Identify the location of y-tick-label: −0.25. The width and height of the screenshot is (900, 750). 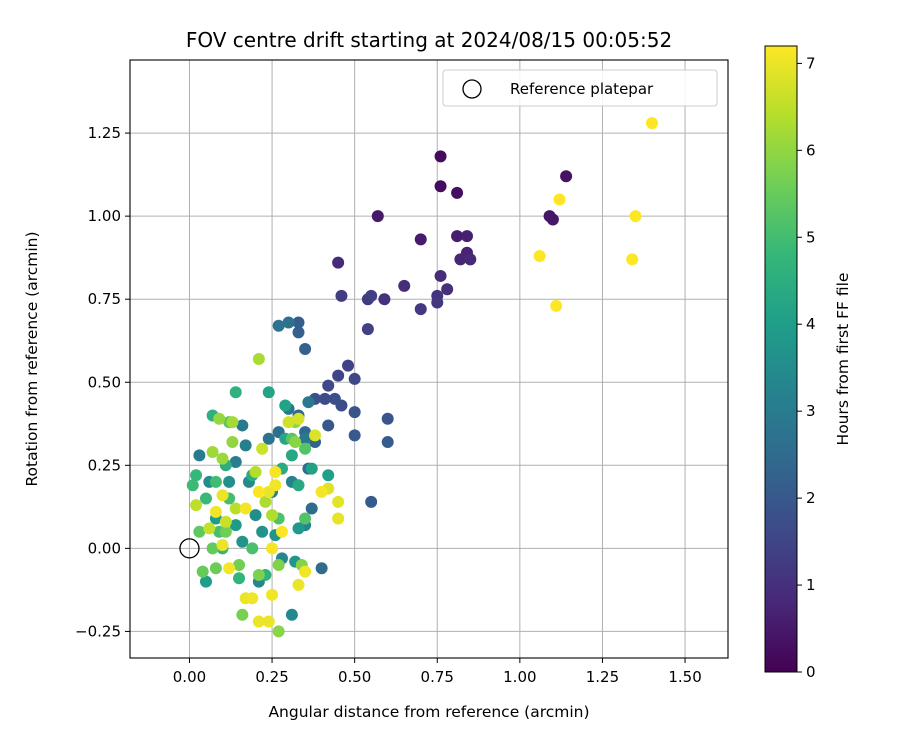
(98, 631).